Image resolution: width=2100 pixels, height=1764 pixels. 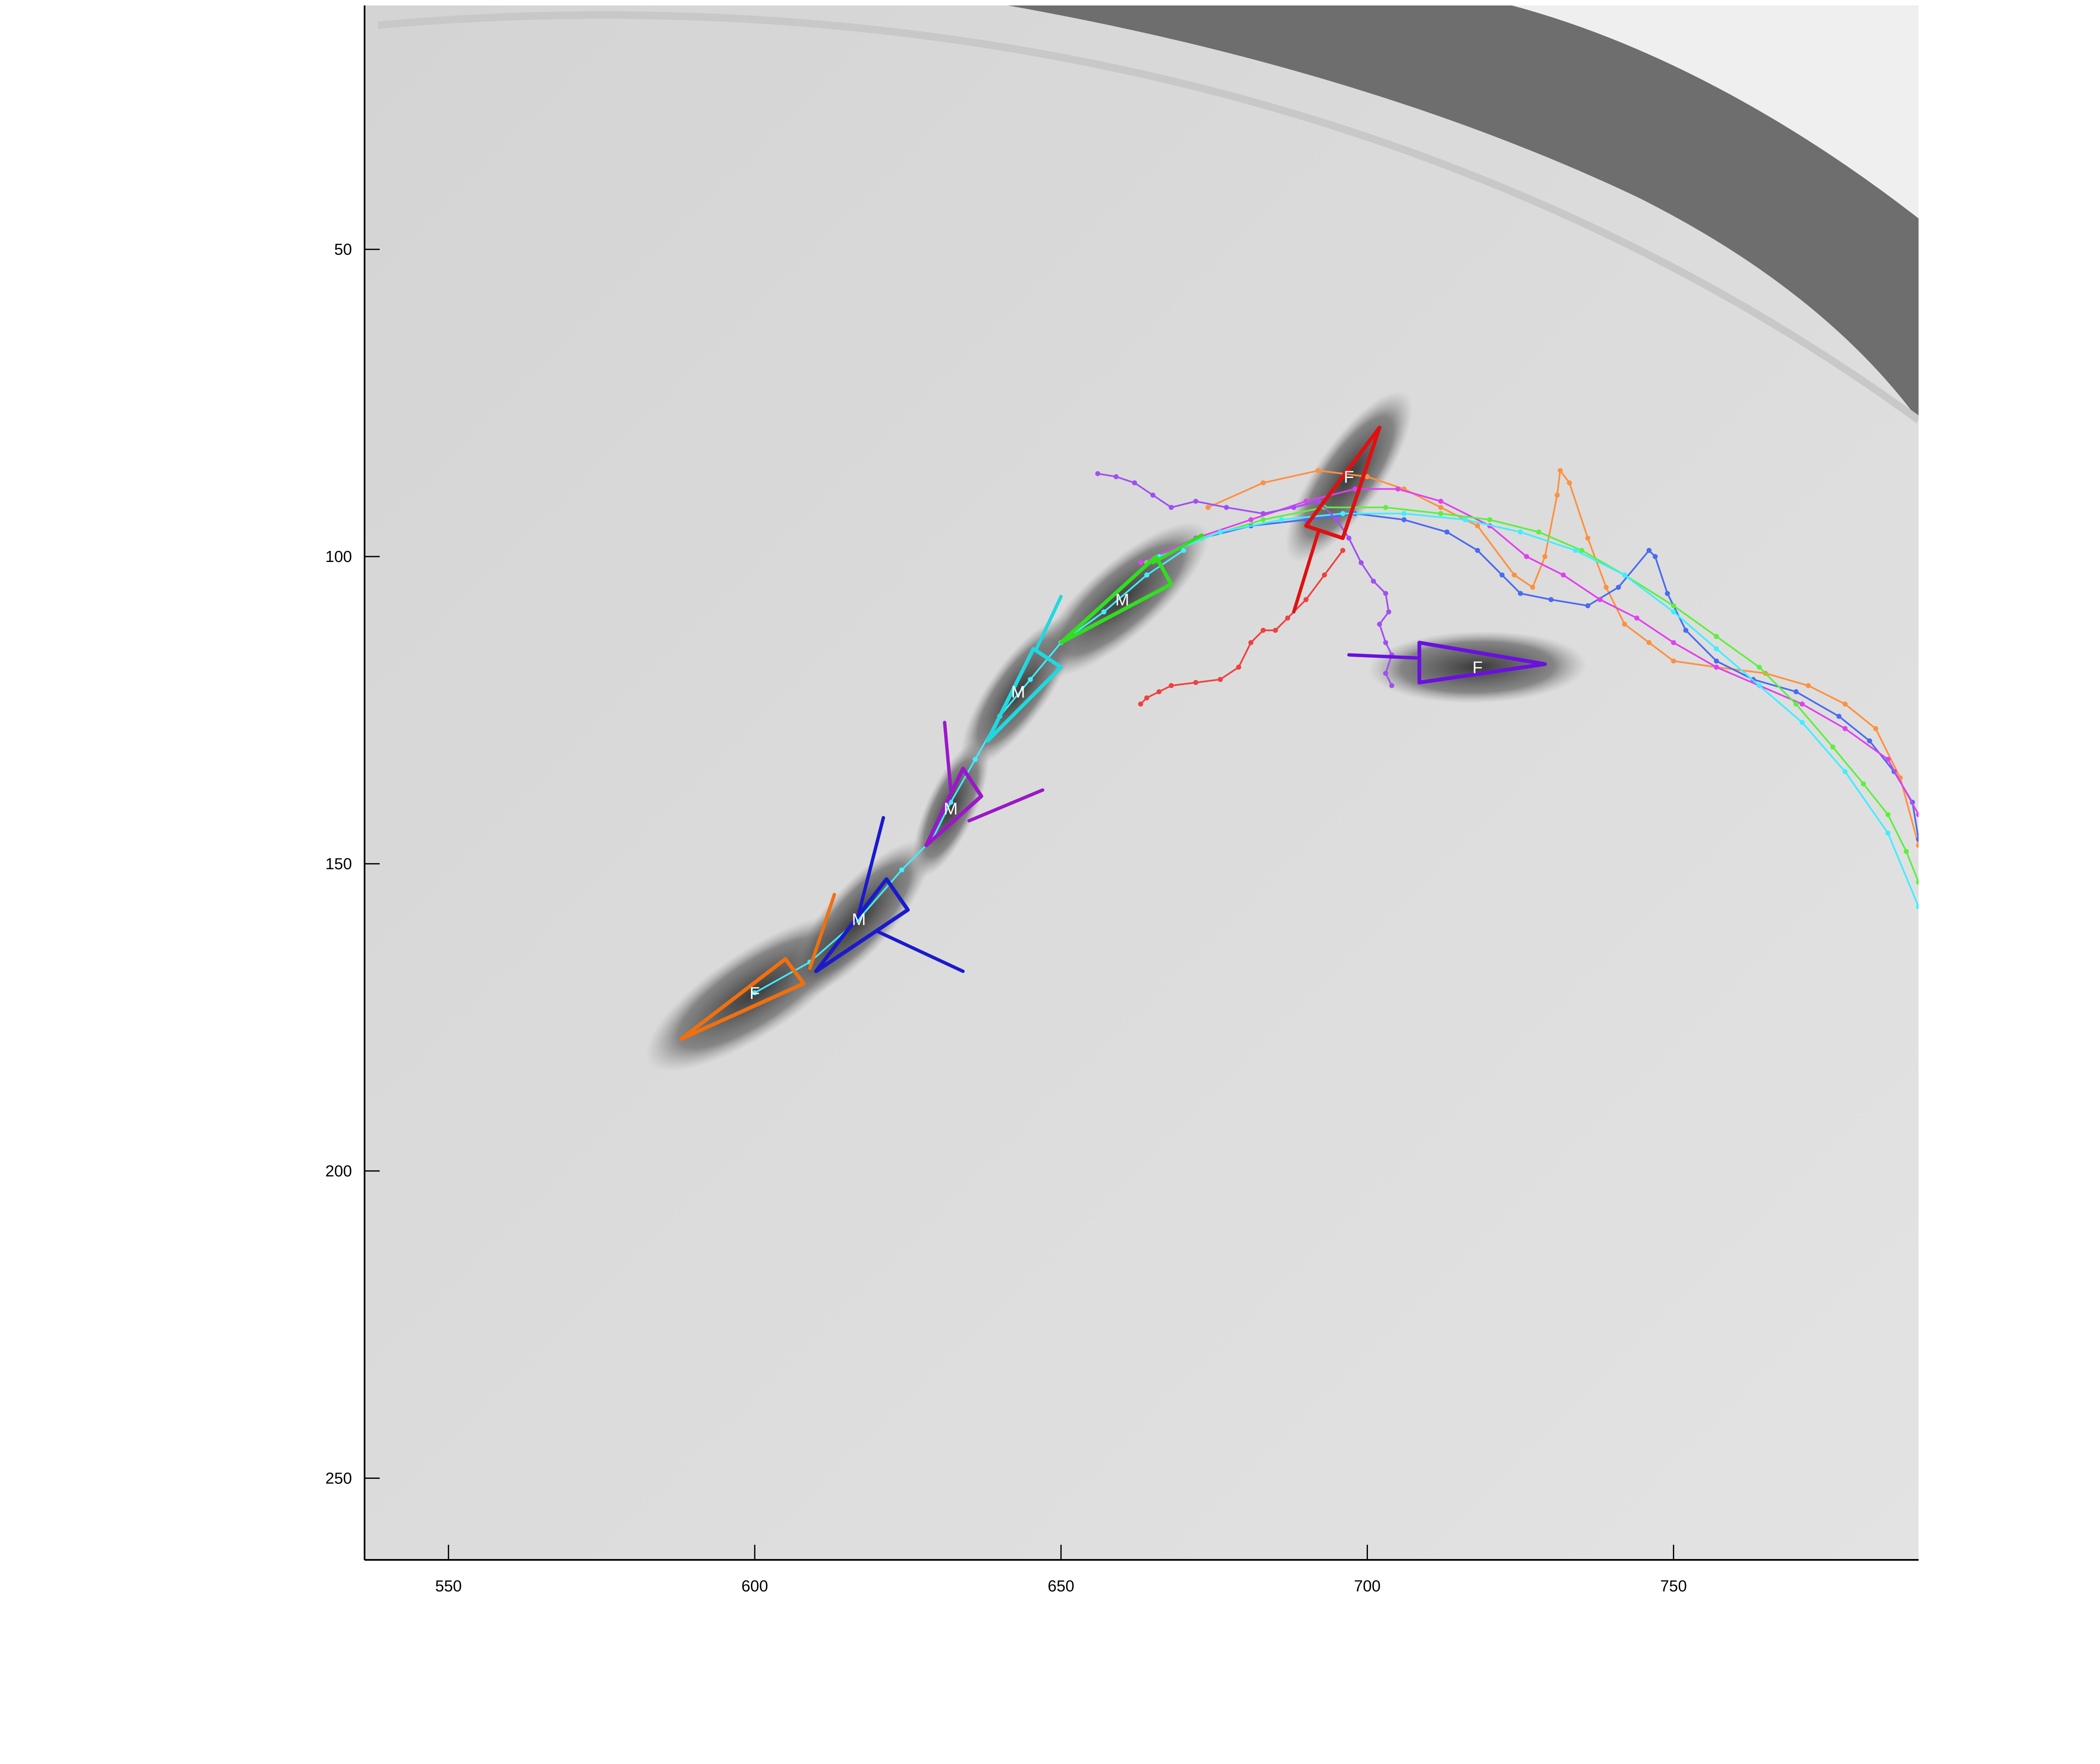 What do you see at coordinates (1061, 1570) in the screenshot?
I see `x-ticks: 550 600 650 700 750` at bounding box center [1061, 1570].